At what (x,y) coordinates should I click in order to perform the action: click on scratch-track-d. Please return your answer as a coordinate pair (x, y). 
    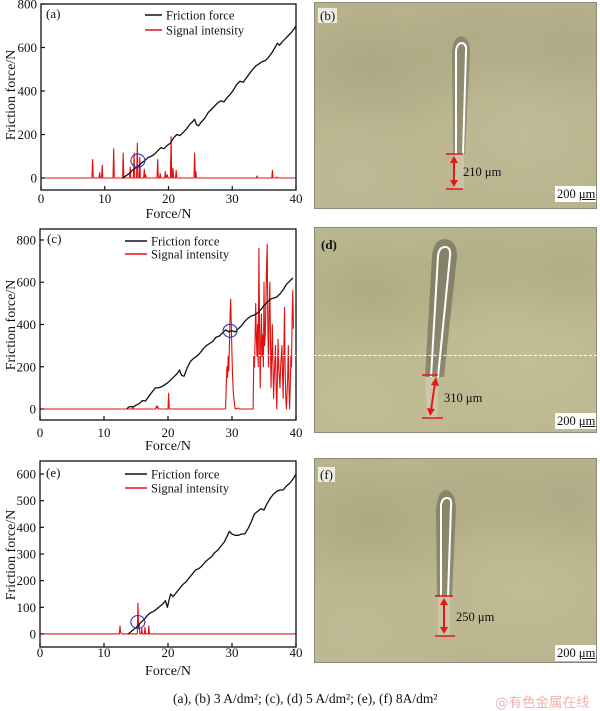
    Looking at the image, I should click on (439, 329).